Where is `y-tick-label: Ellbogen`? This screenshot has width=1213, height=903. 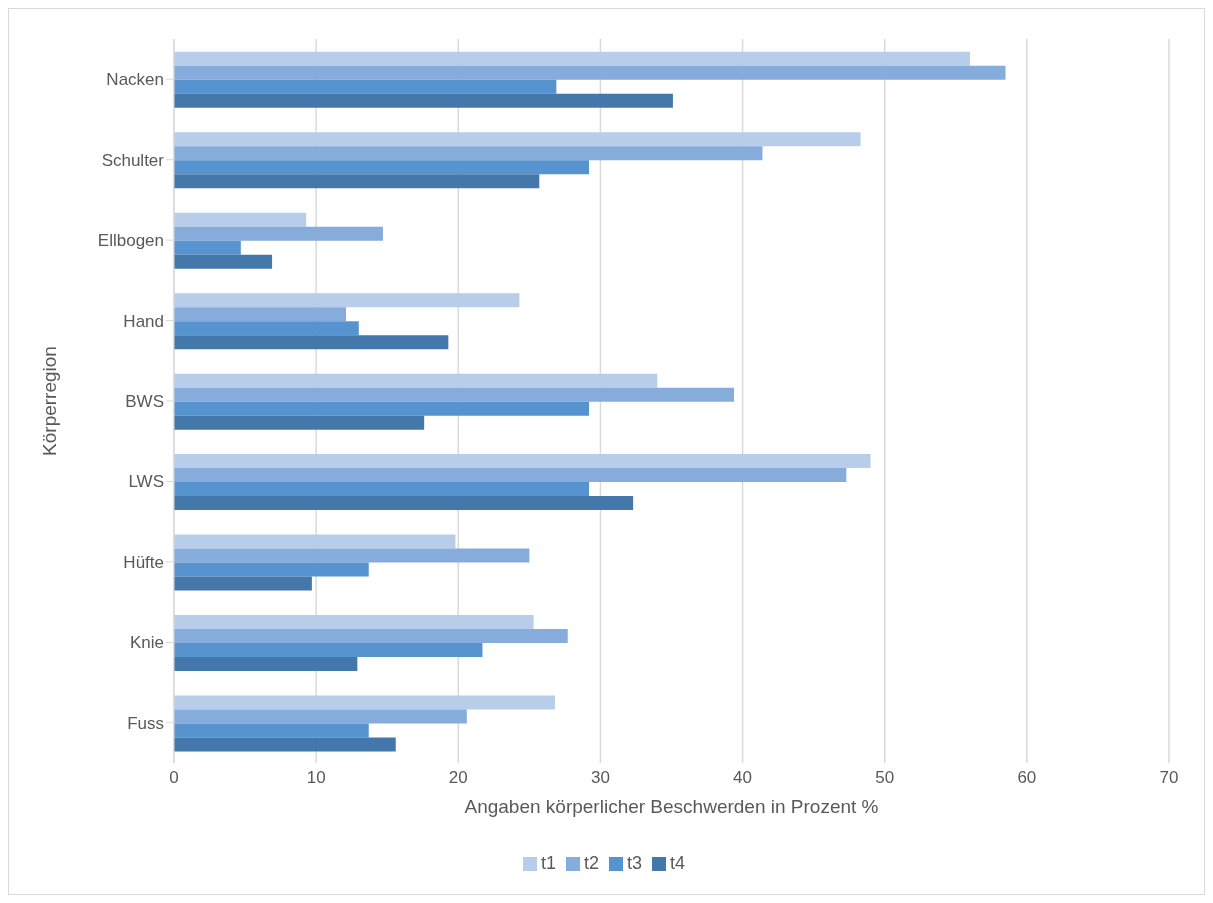
y-tick-label: Ellbogen is located at coordinates (130, 241).